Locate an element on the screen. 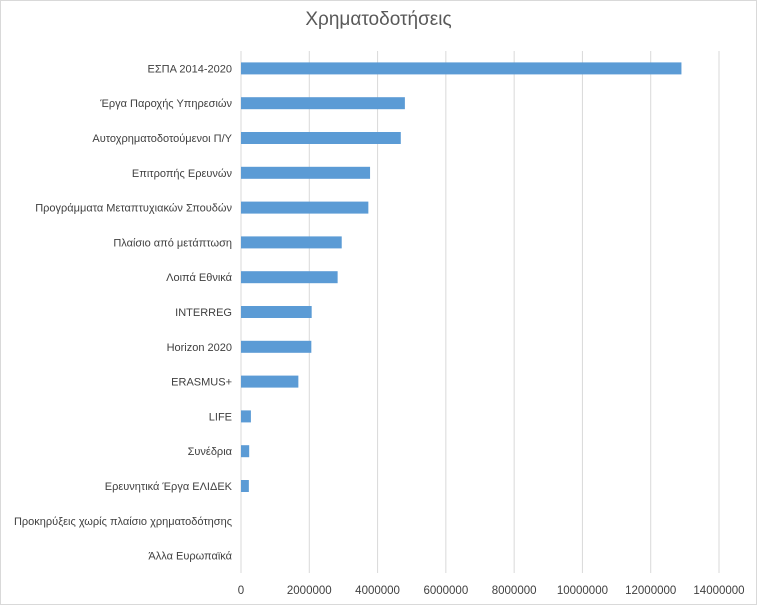 This screenshot has height=605, width=757. category-label: INTERREG is located at coordinates (203, 313).